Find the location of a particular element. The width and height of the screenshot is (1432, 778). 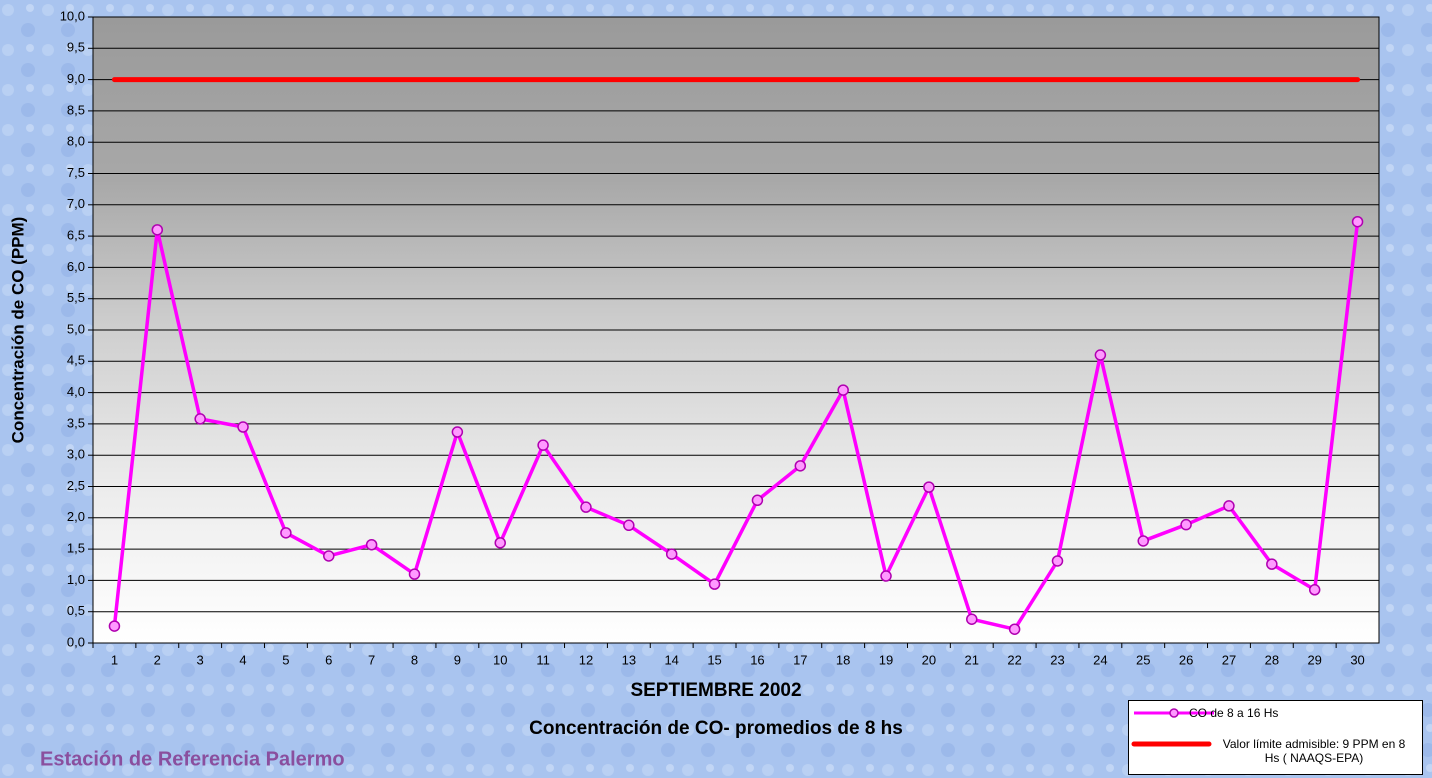

legend-entry: CO de 8 a 16 Hs is located at coordinates (1203, 713).